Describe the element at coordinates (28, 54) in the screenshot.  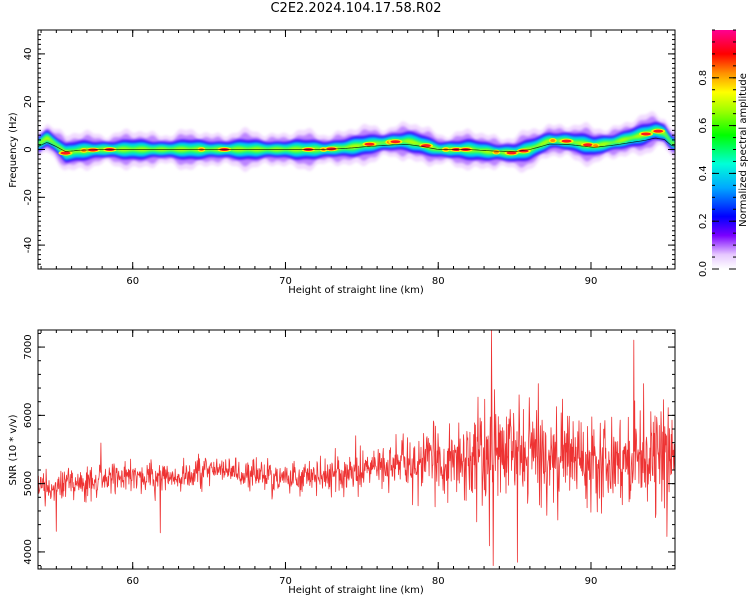
I see `y-tick-label: 40` at that location.